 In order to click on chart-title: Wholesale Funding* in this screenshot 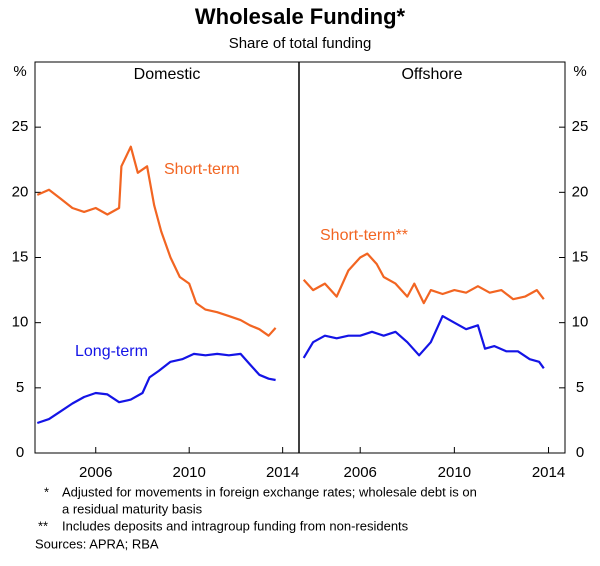, I will do `click(300, 16)`.